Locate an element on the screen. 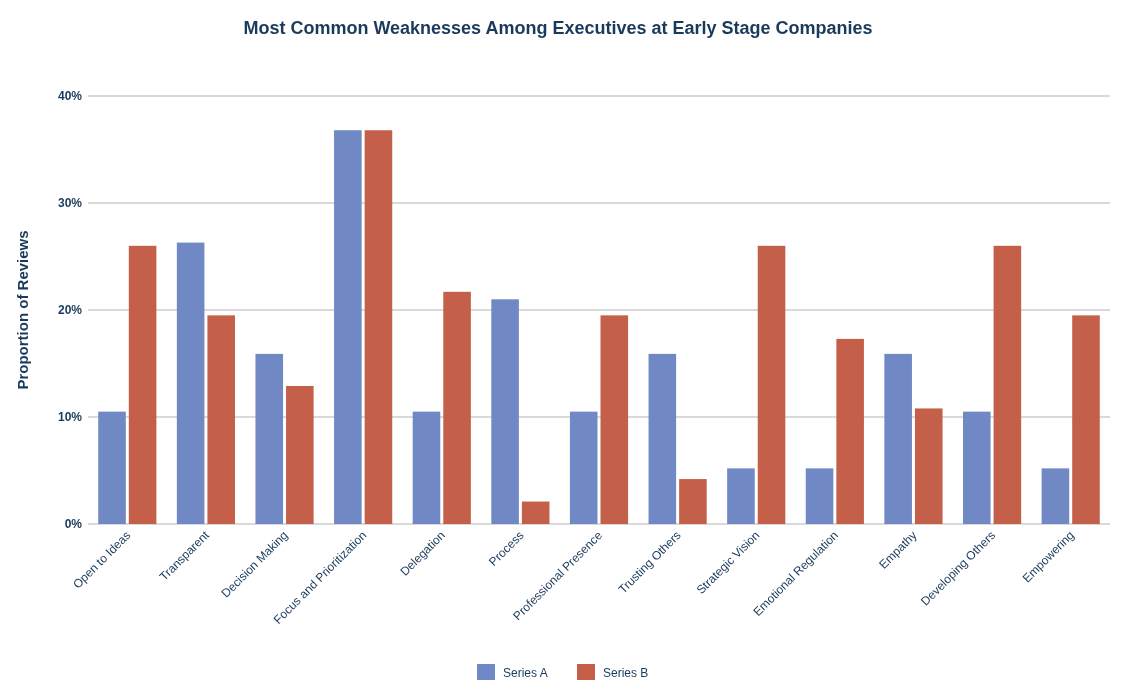 The image size is (1126, 694). y-tick-label: 20% is located at coordinates (70, 310).